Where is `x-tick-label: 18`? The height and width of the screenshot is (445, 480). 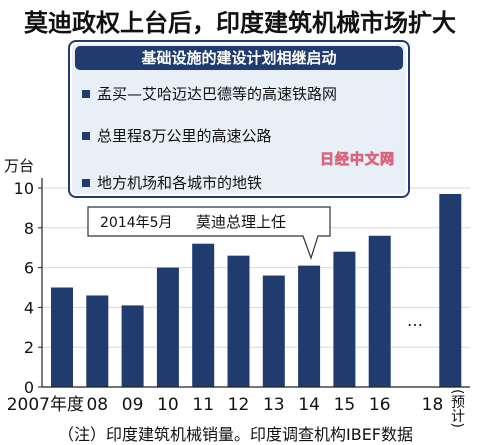 x-tick-label: 18 is located at coordinates (433, 405).